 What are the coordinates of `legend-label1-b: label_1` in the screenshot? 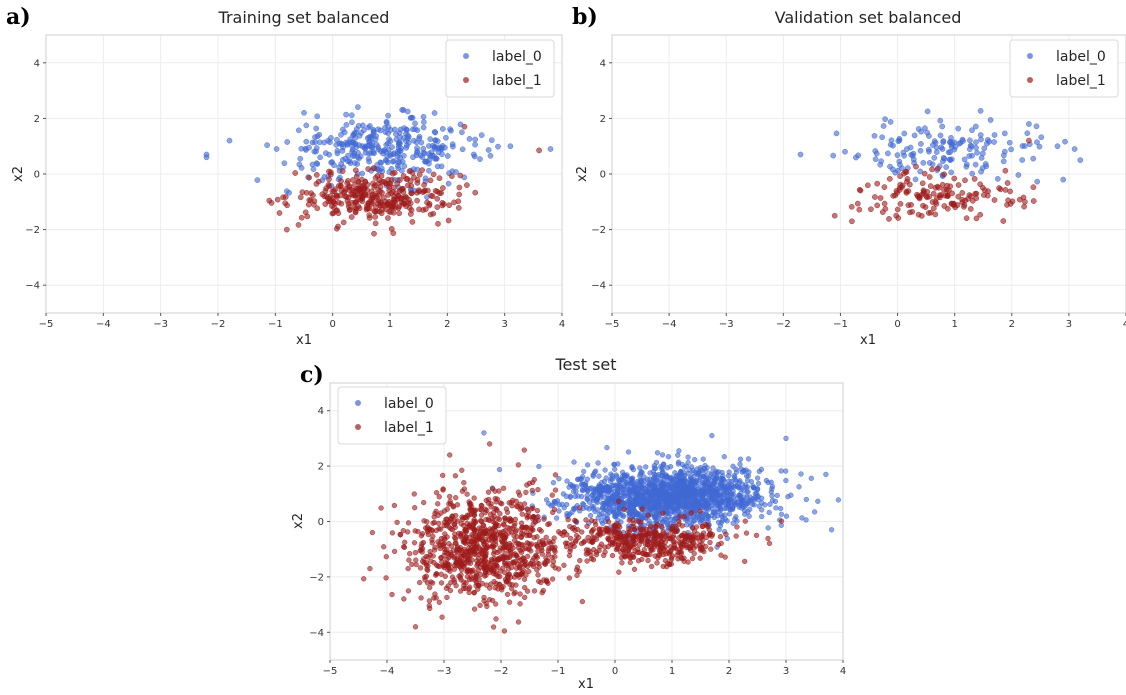 It's located at (1081, 81).